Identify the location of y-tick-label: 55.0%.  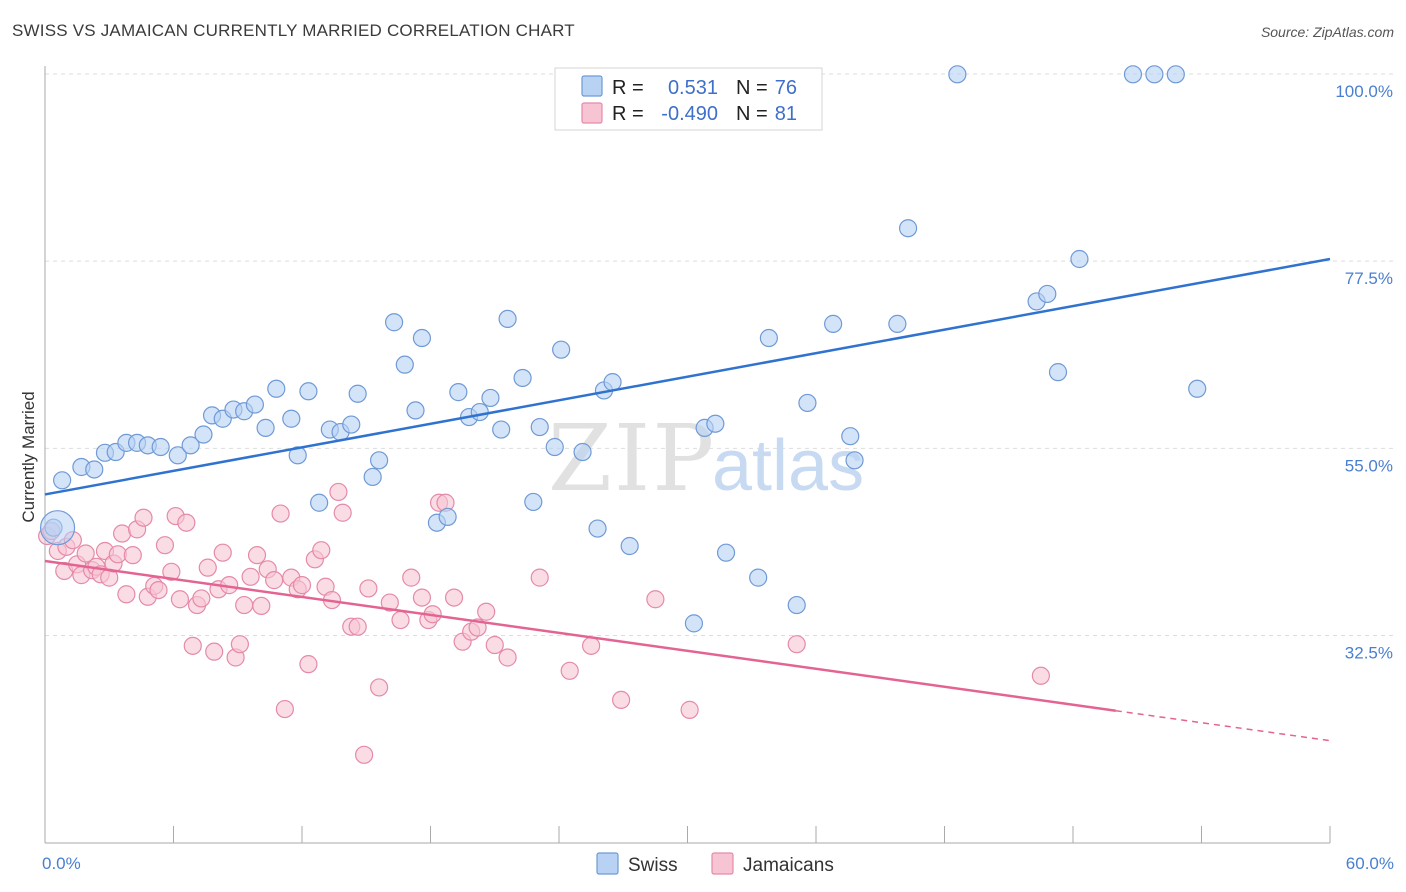
(1369, 465).